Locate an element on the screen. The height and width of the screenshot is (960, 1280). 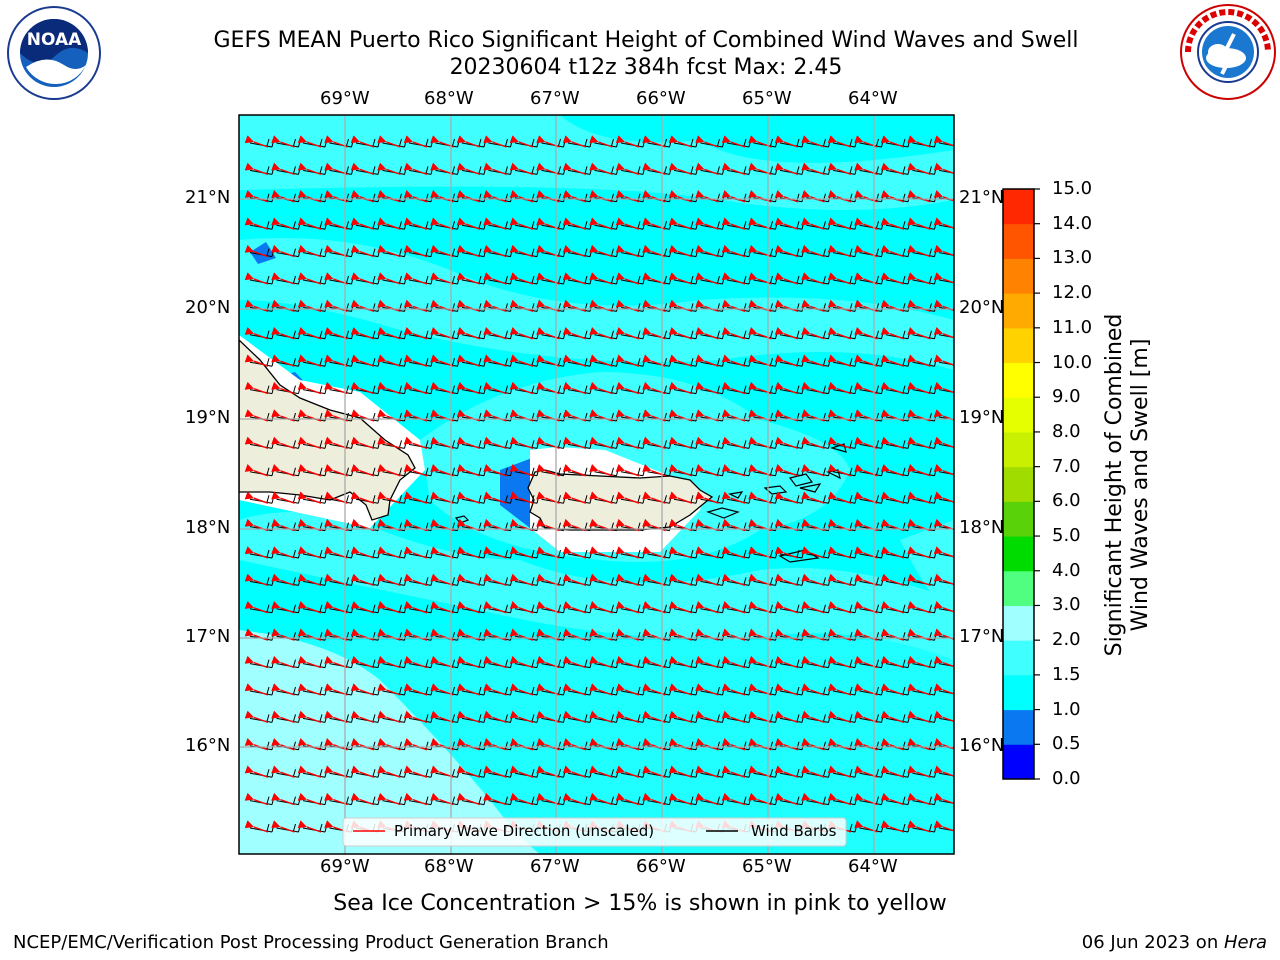
lon-label-top: 64°W is located at coordinates (873, 98).